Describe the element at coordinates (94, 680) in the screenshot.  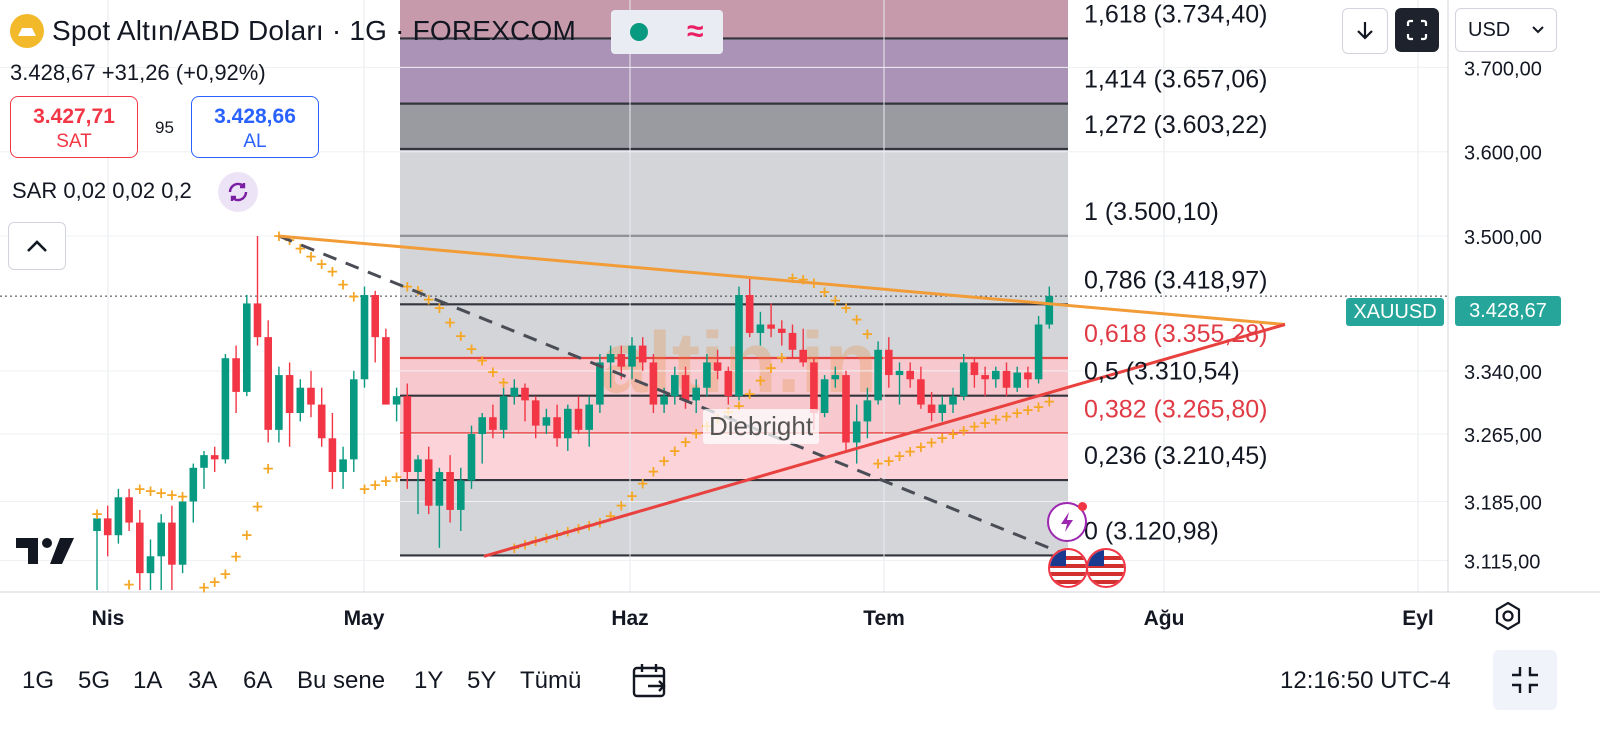
I see `range-button: 5G` at that location.